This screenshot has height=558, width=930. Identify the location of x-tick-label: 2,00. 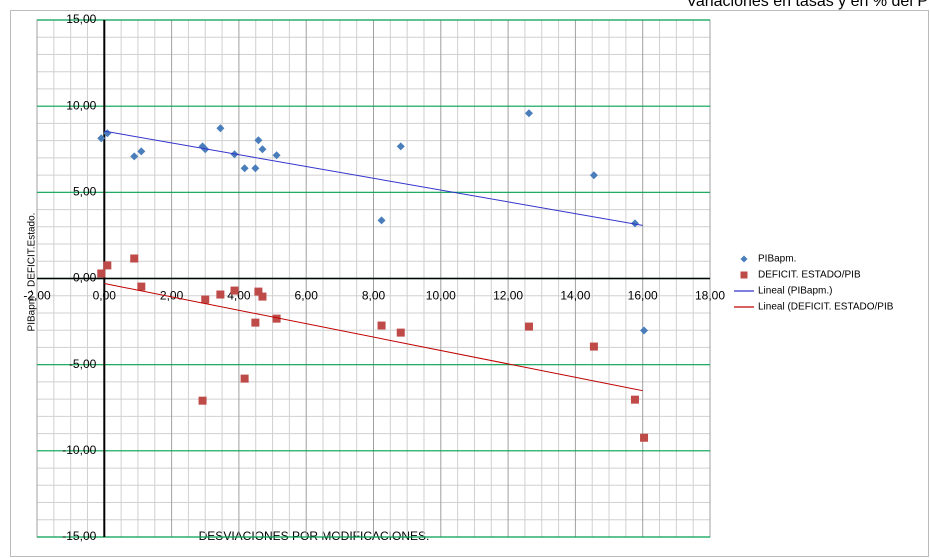
(172, 296).